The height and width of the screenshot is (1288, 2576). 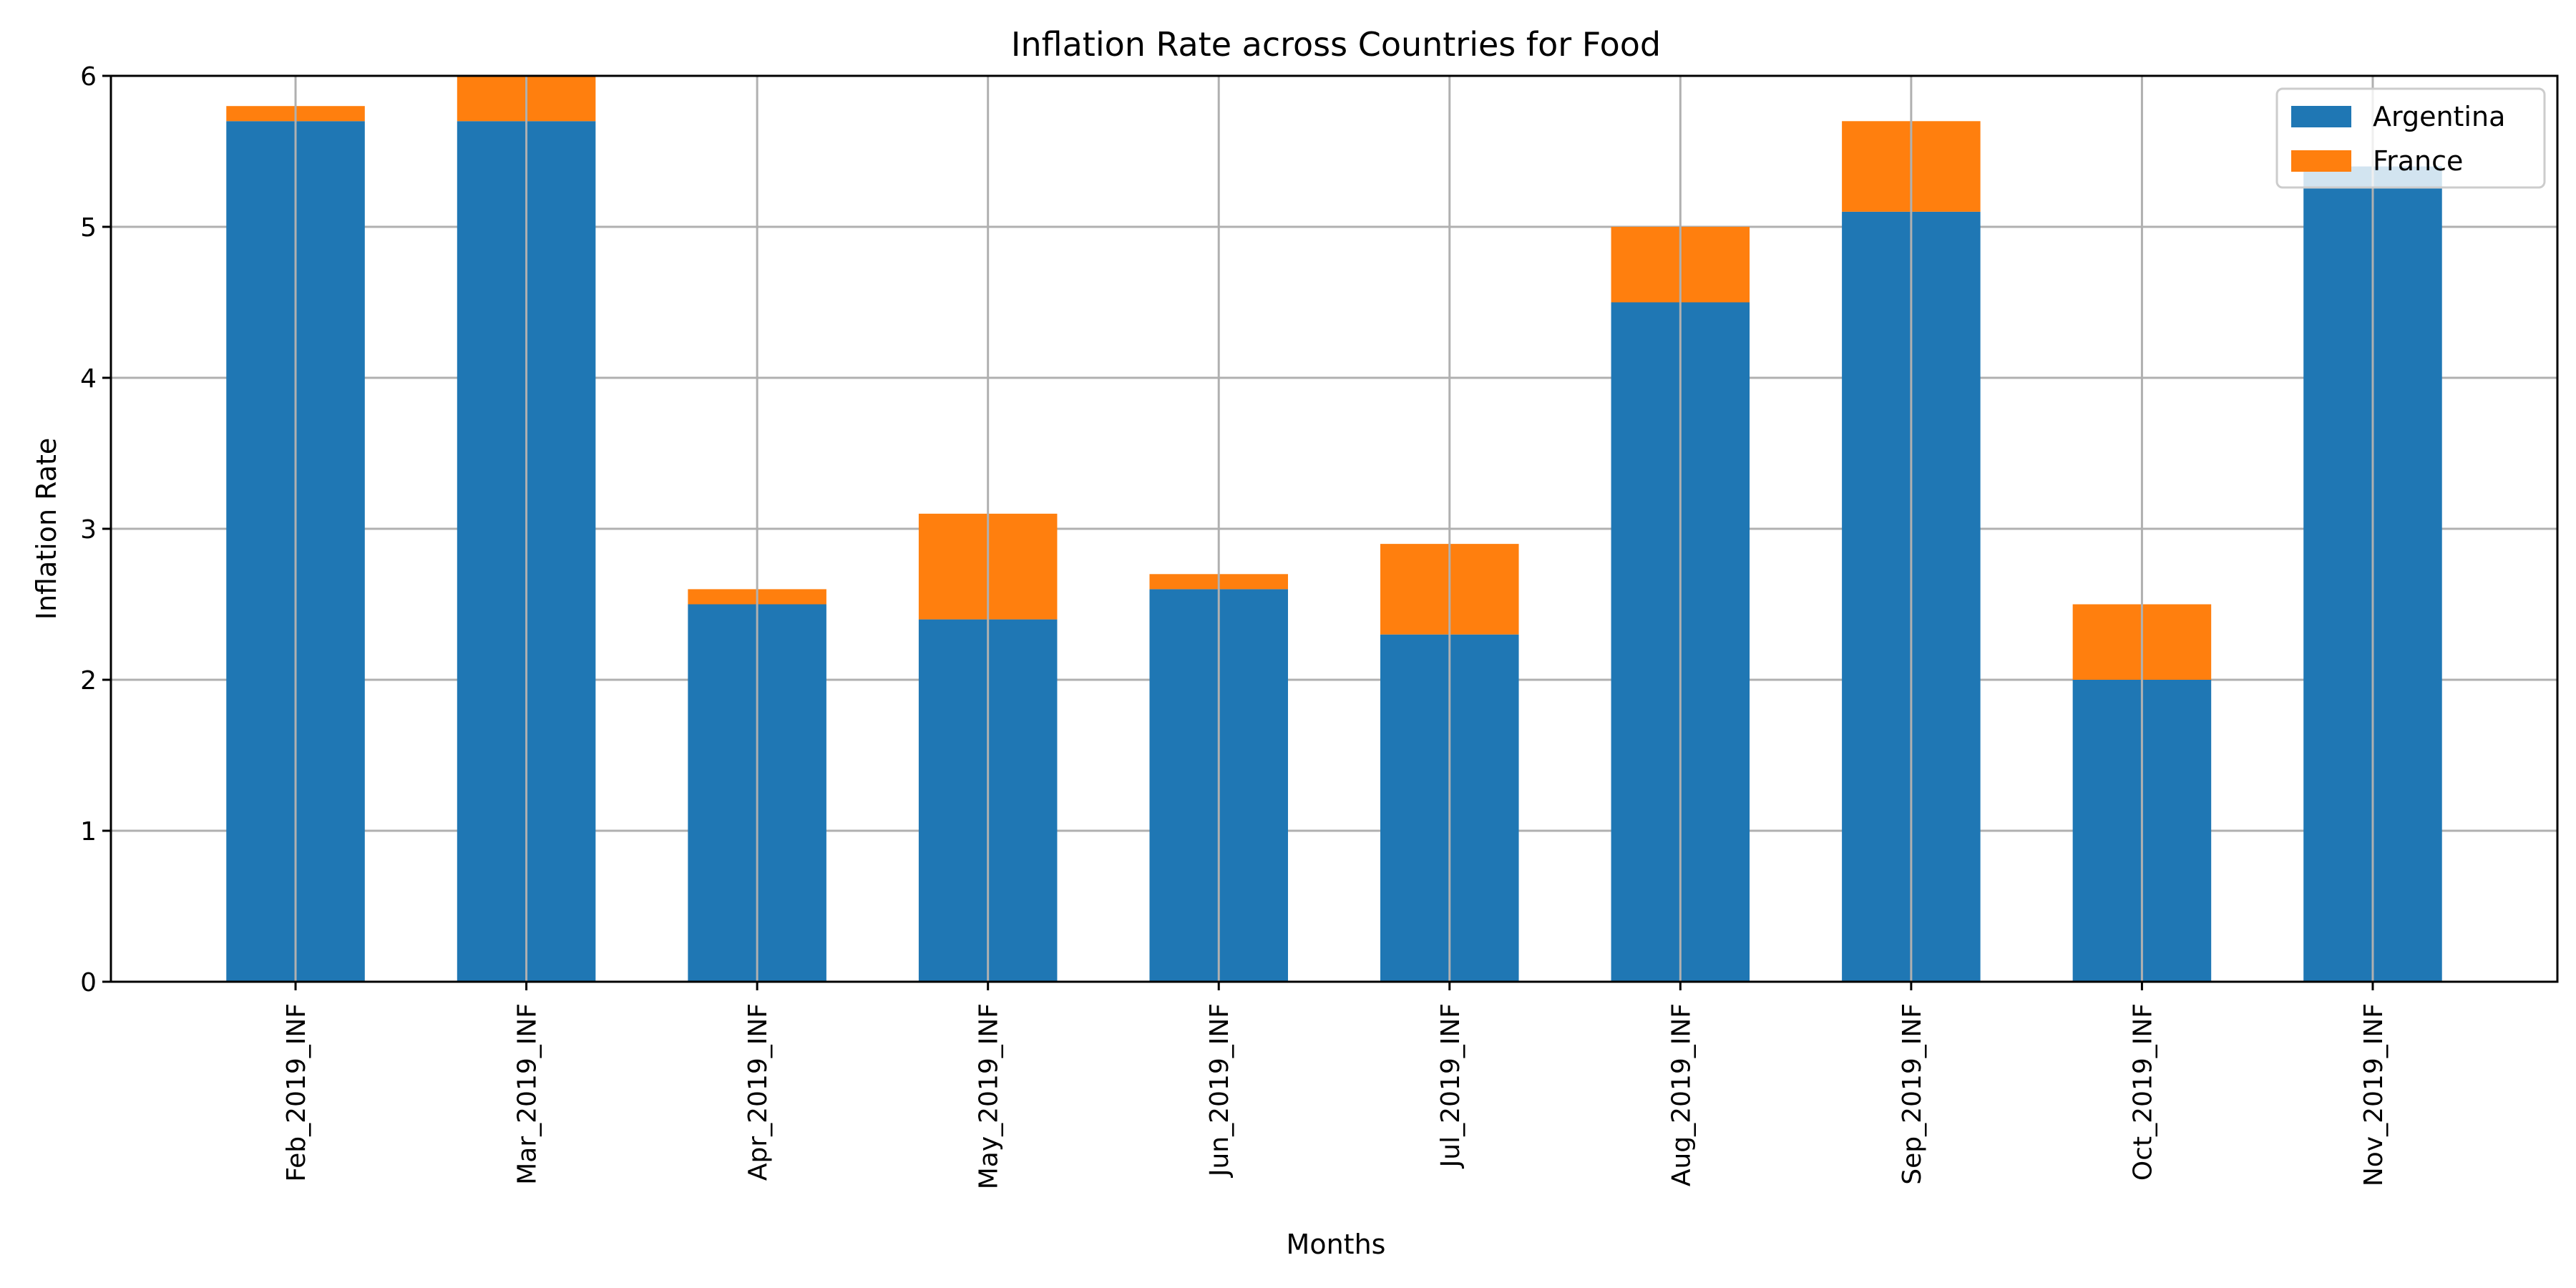 What do you see at coordinates (2321, 161) in the screenshot?
I see `legend-swatch-france` at bounding box center [2321, 161].